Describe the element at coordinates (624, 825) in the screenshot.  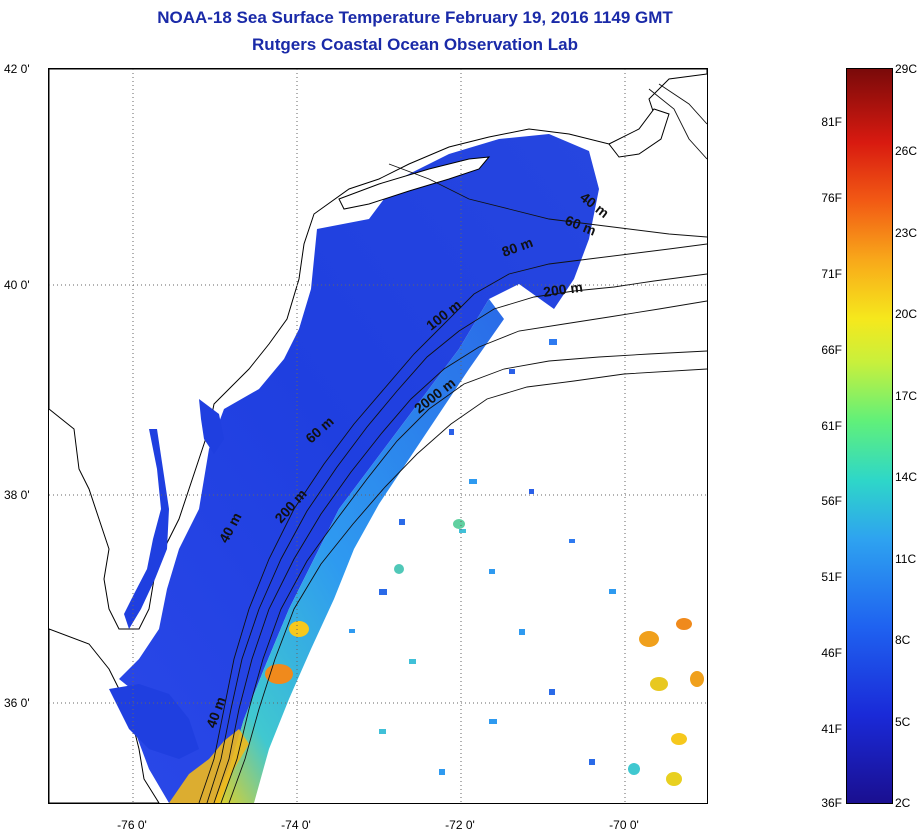
I see `lon-label-70: -70 0'` at that location.